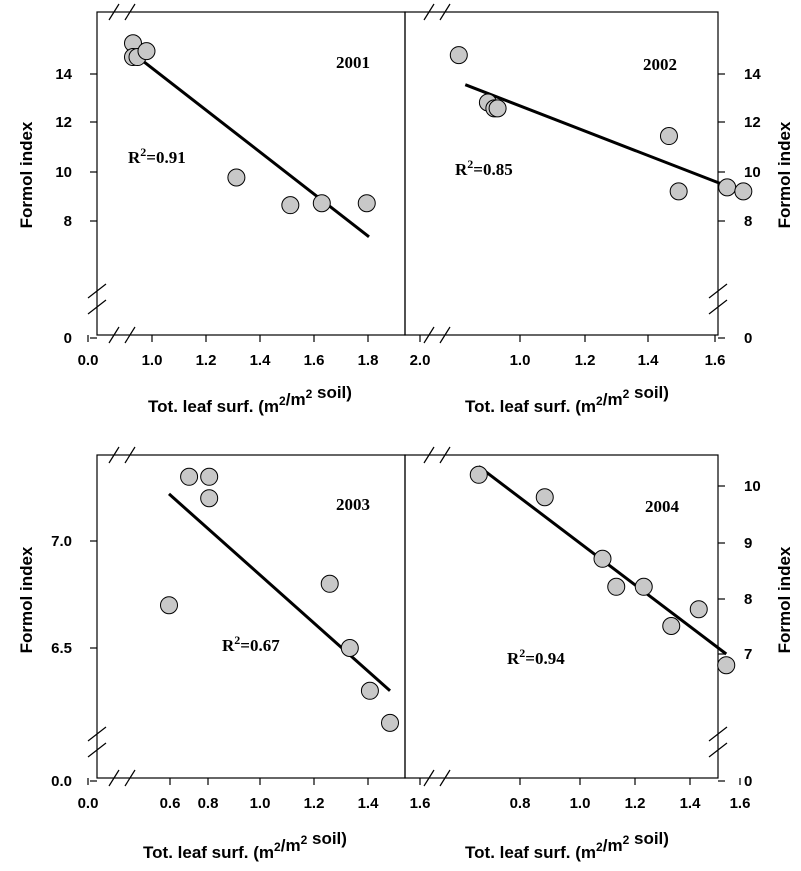  Describe the element at coordinates (61, 781) in the screenshot. I see `y-tick-label: 0.0` at that location.